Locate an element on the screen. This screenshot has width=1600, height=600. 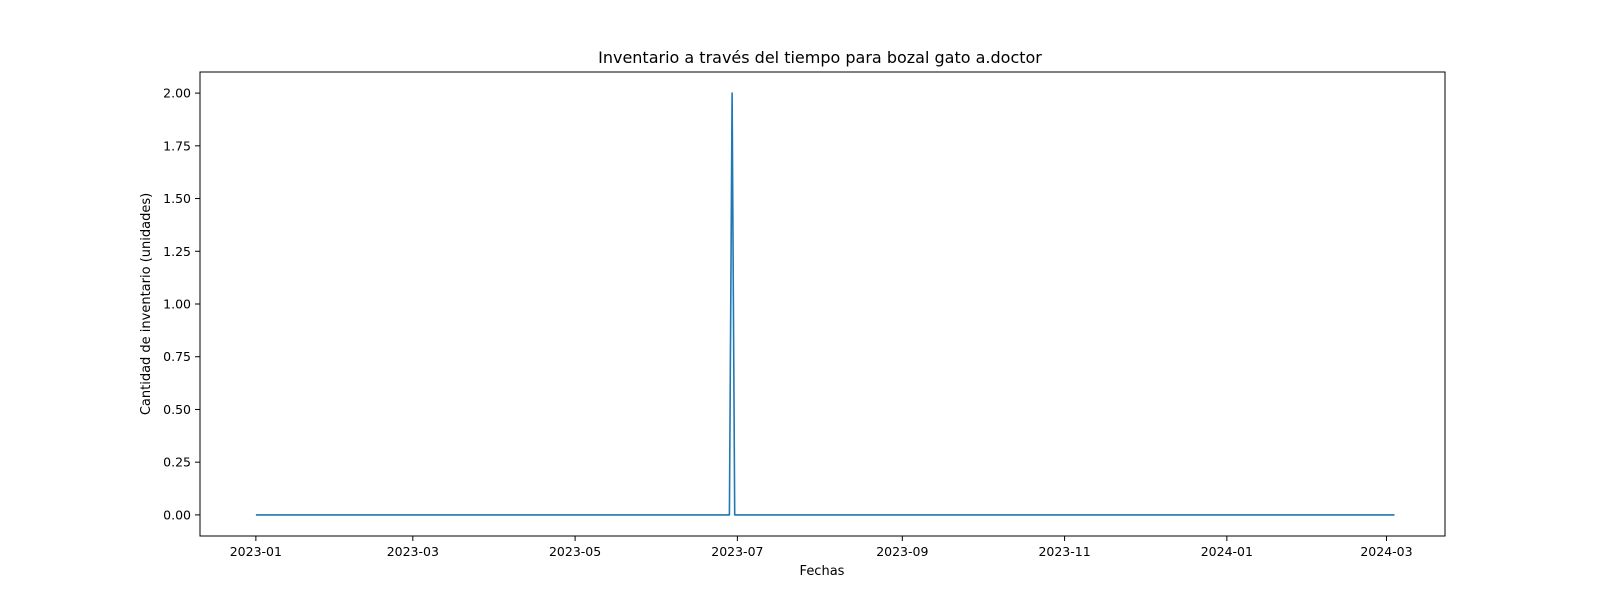
y-tick-label: 0.00 is located at coordinates (177, 514).